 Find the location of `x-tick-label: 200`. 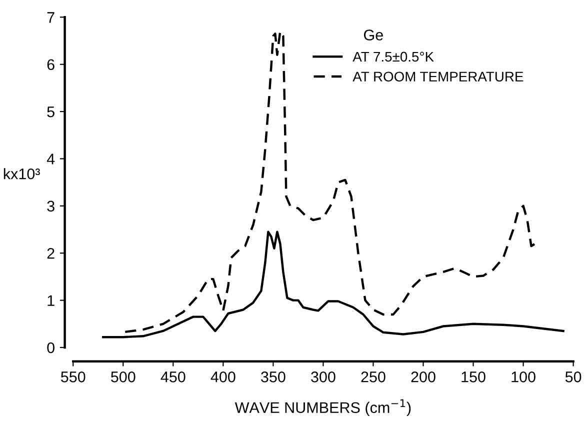

x-tick-label: 200 is located at coordinates (423, 377).